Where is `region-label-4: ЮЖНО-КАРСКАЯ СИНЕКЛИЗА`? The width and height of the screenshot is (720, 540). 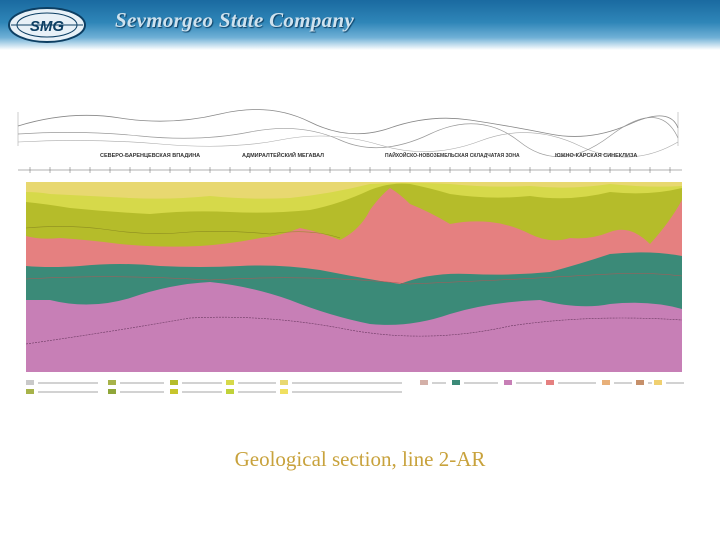 region-label-4: ЮЖНО-КАРСКАЯ СИНЕКЛИЗА is located at coordinates (596, 156).